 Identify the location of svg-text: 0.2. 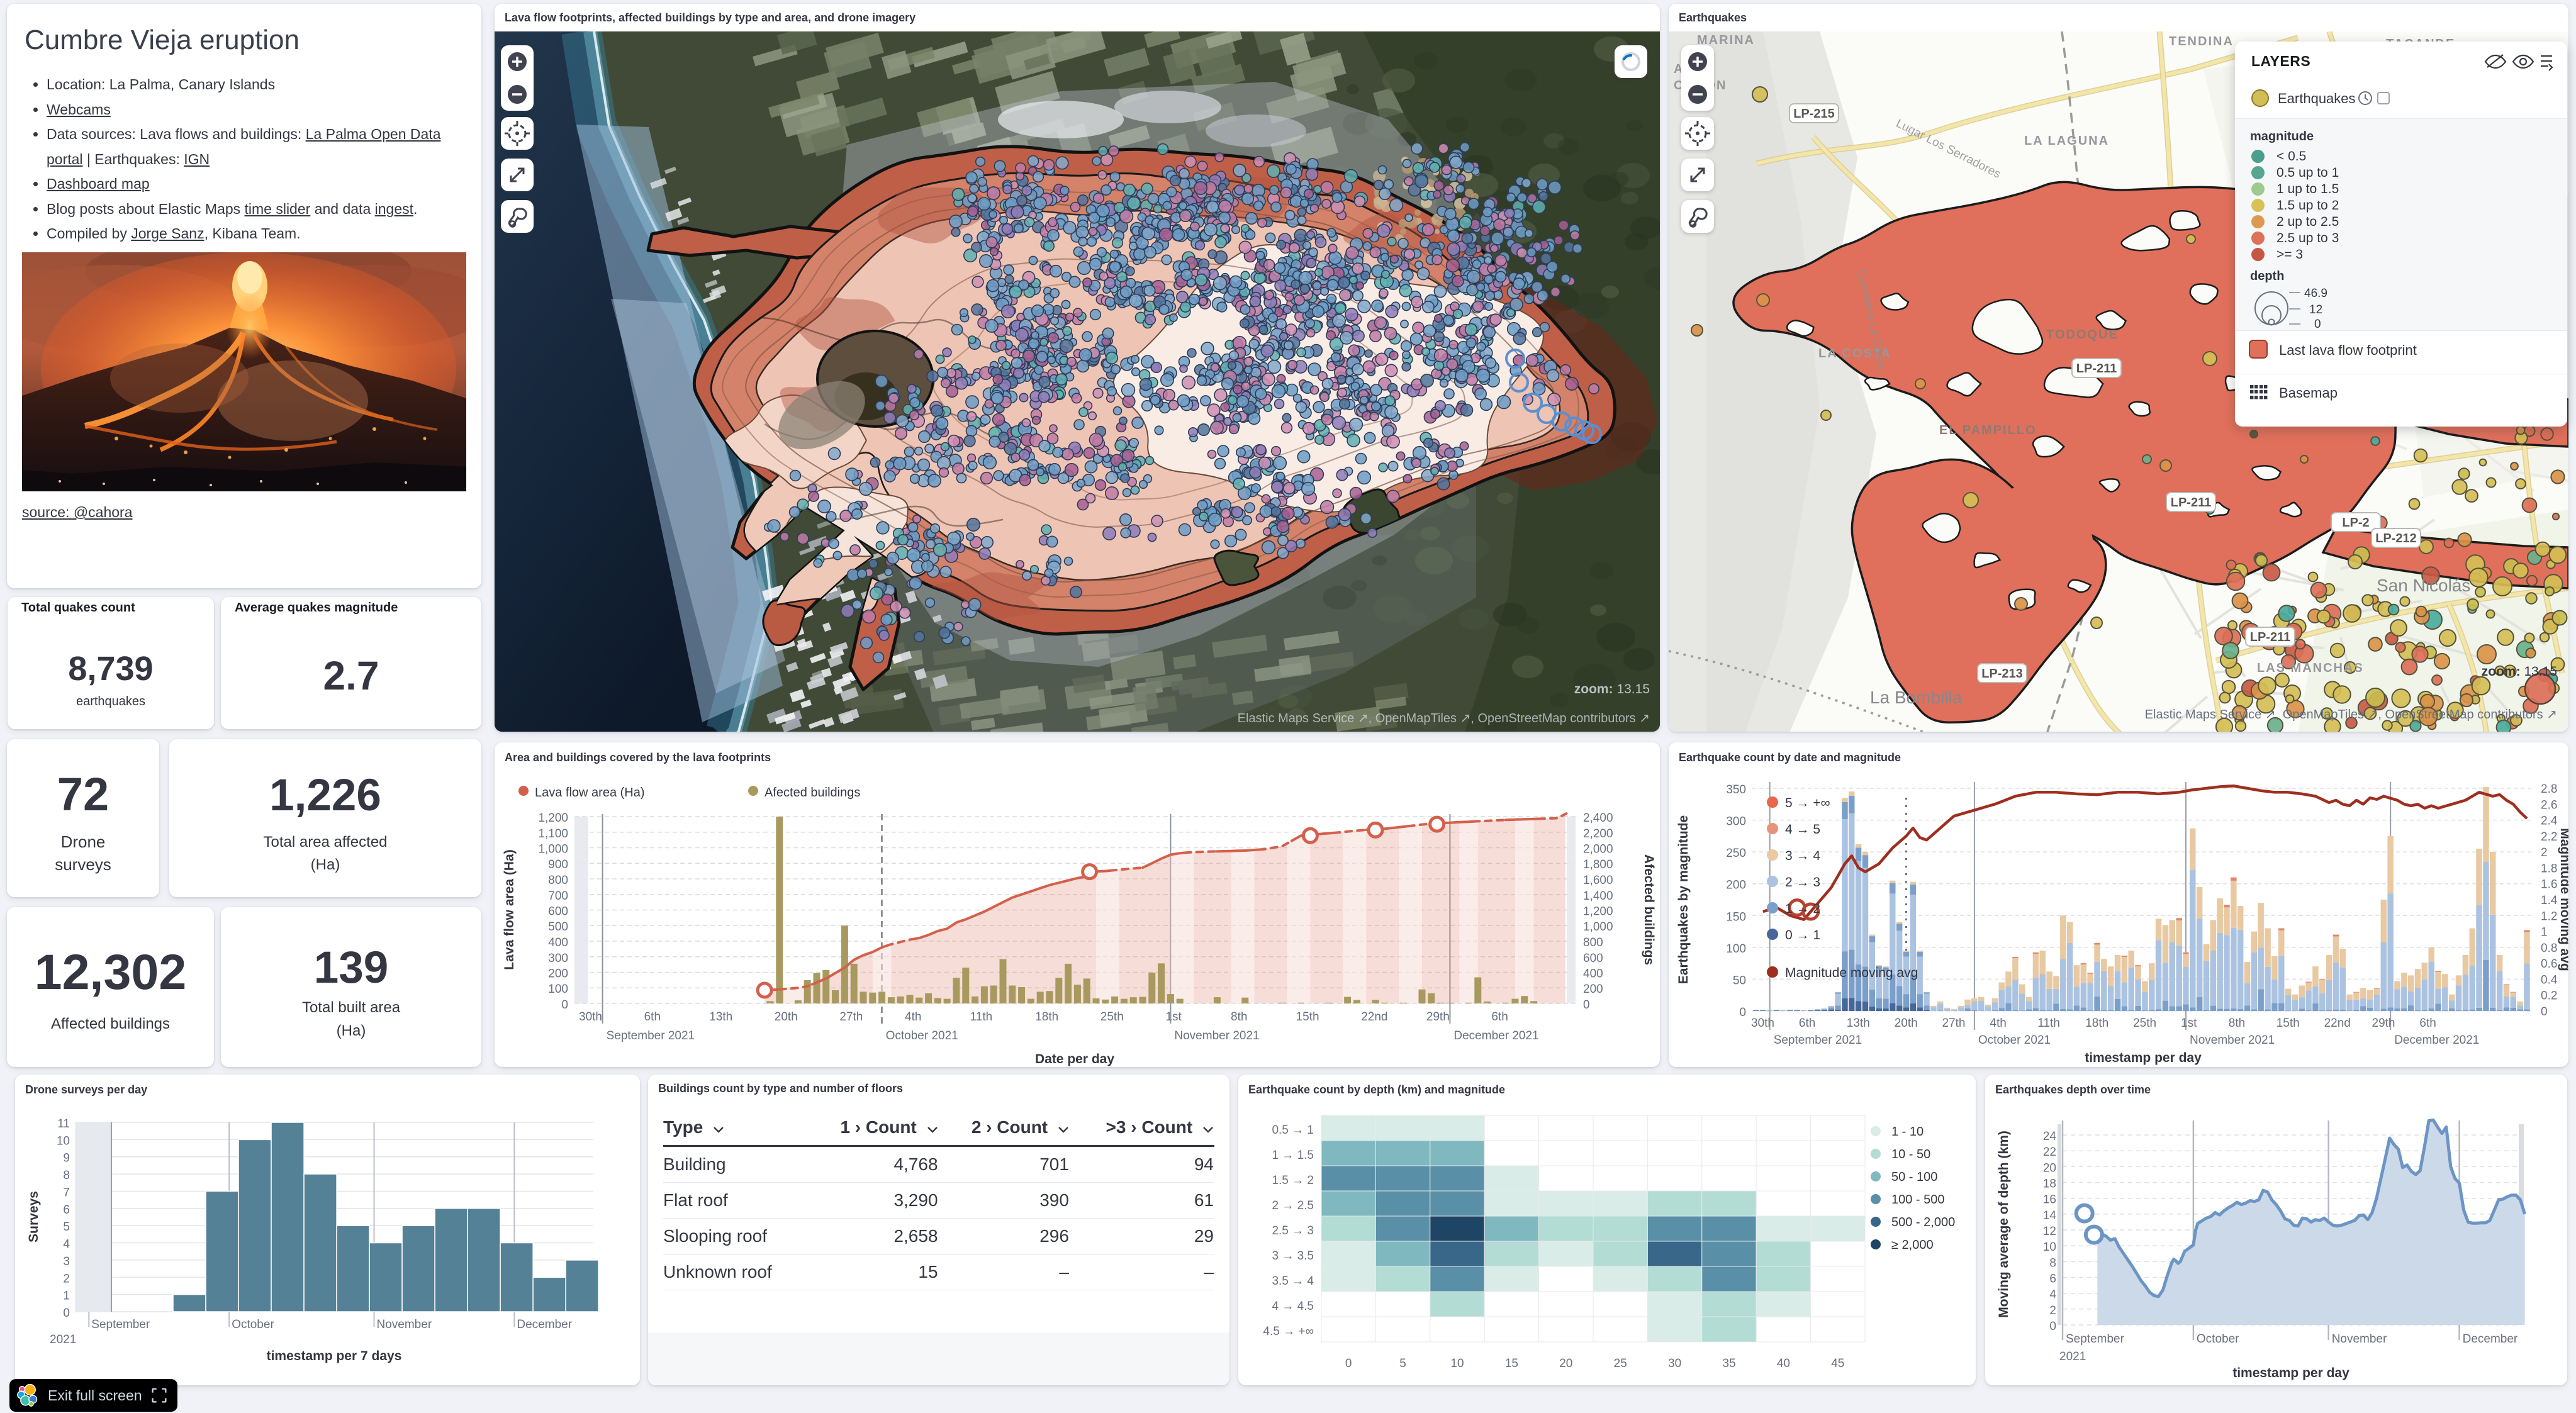
(2549, 996).